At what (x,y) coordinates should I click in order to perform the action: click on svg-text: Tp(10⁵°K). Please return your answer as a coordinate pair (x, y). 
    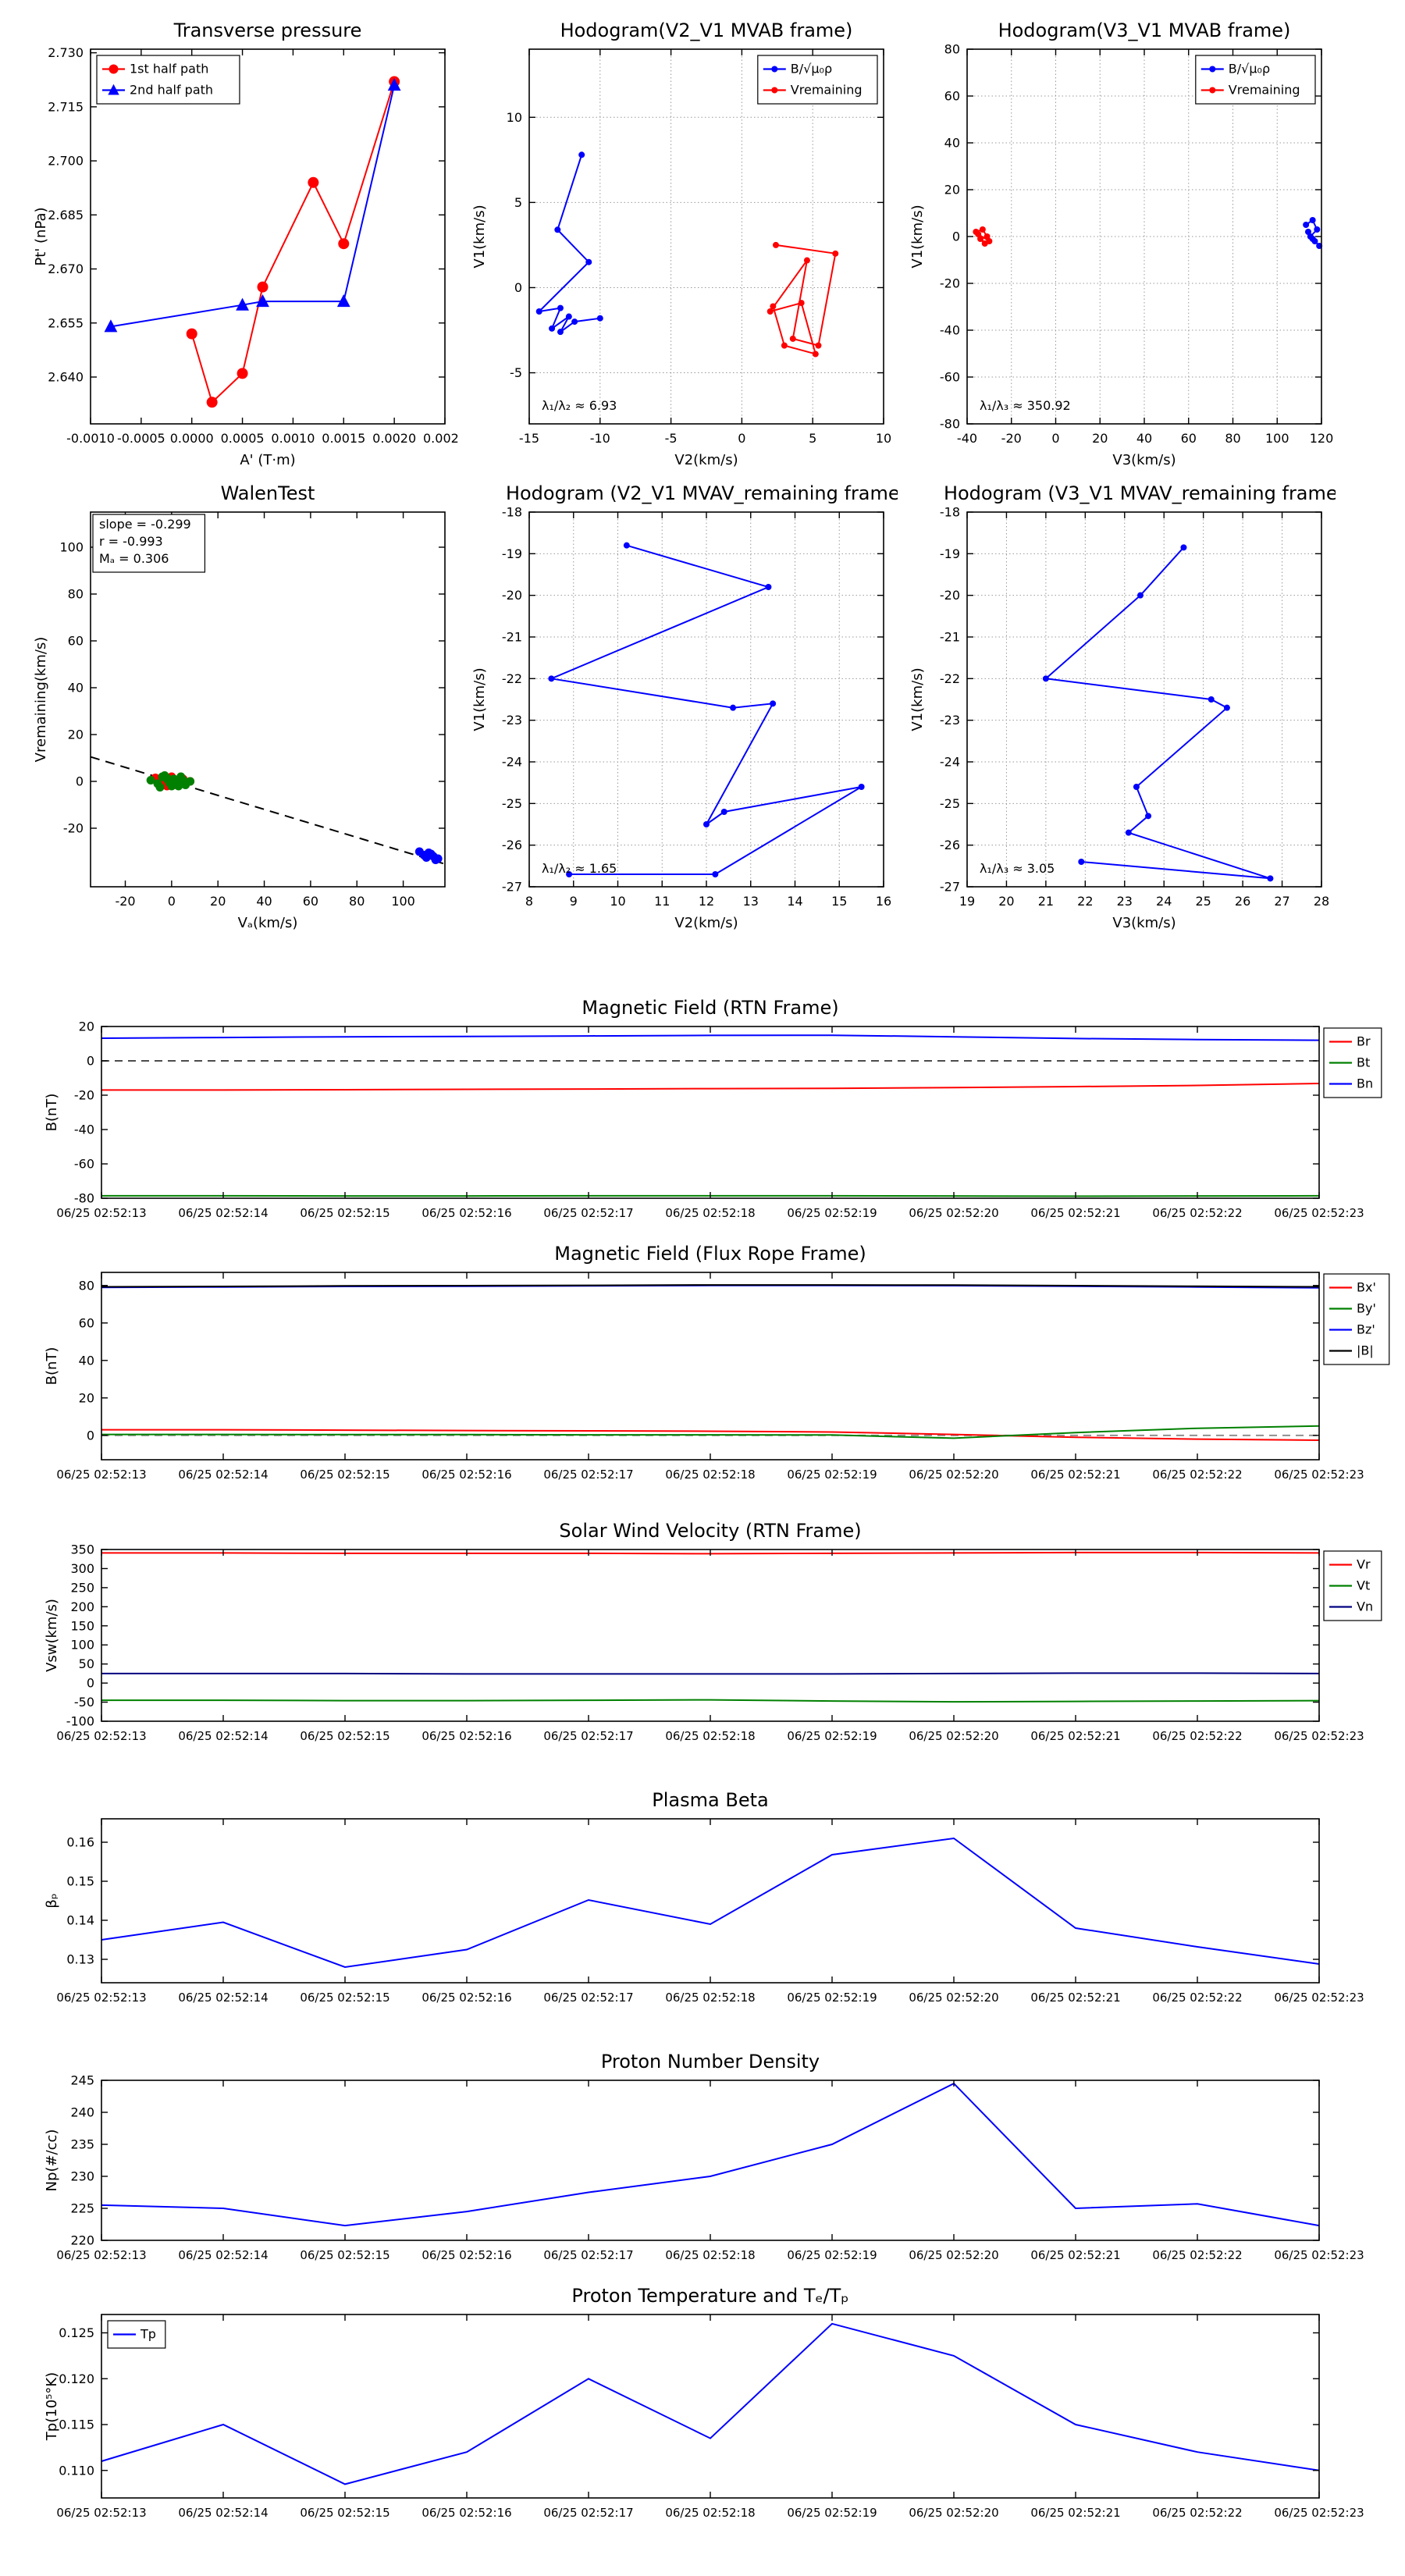
    Looking at the image, I should click on (52, 2406).